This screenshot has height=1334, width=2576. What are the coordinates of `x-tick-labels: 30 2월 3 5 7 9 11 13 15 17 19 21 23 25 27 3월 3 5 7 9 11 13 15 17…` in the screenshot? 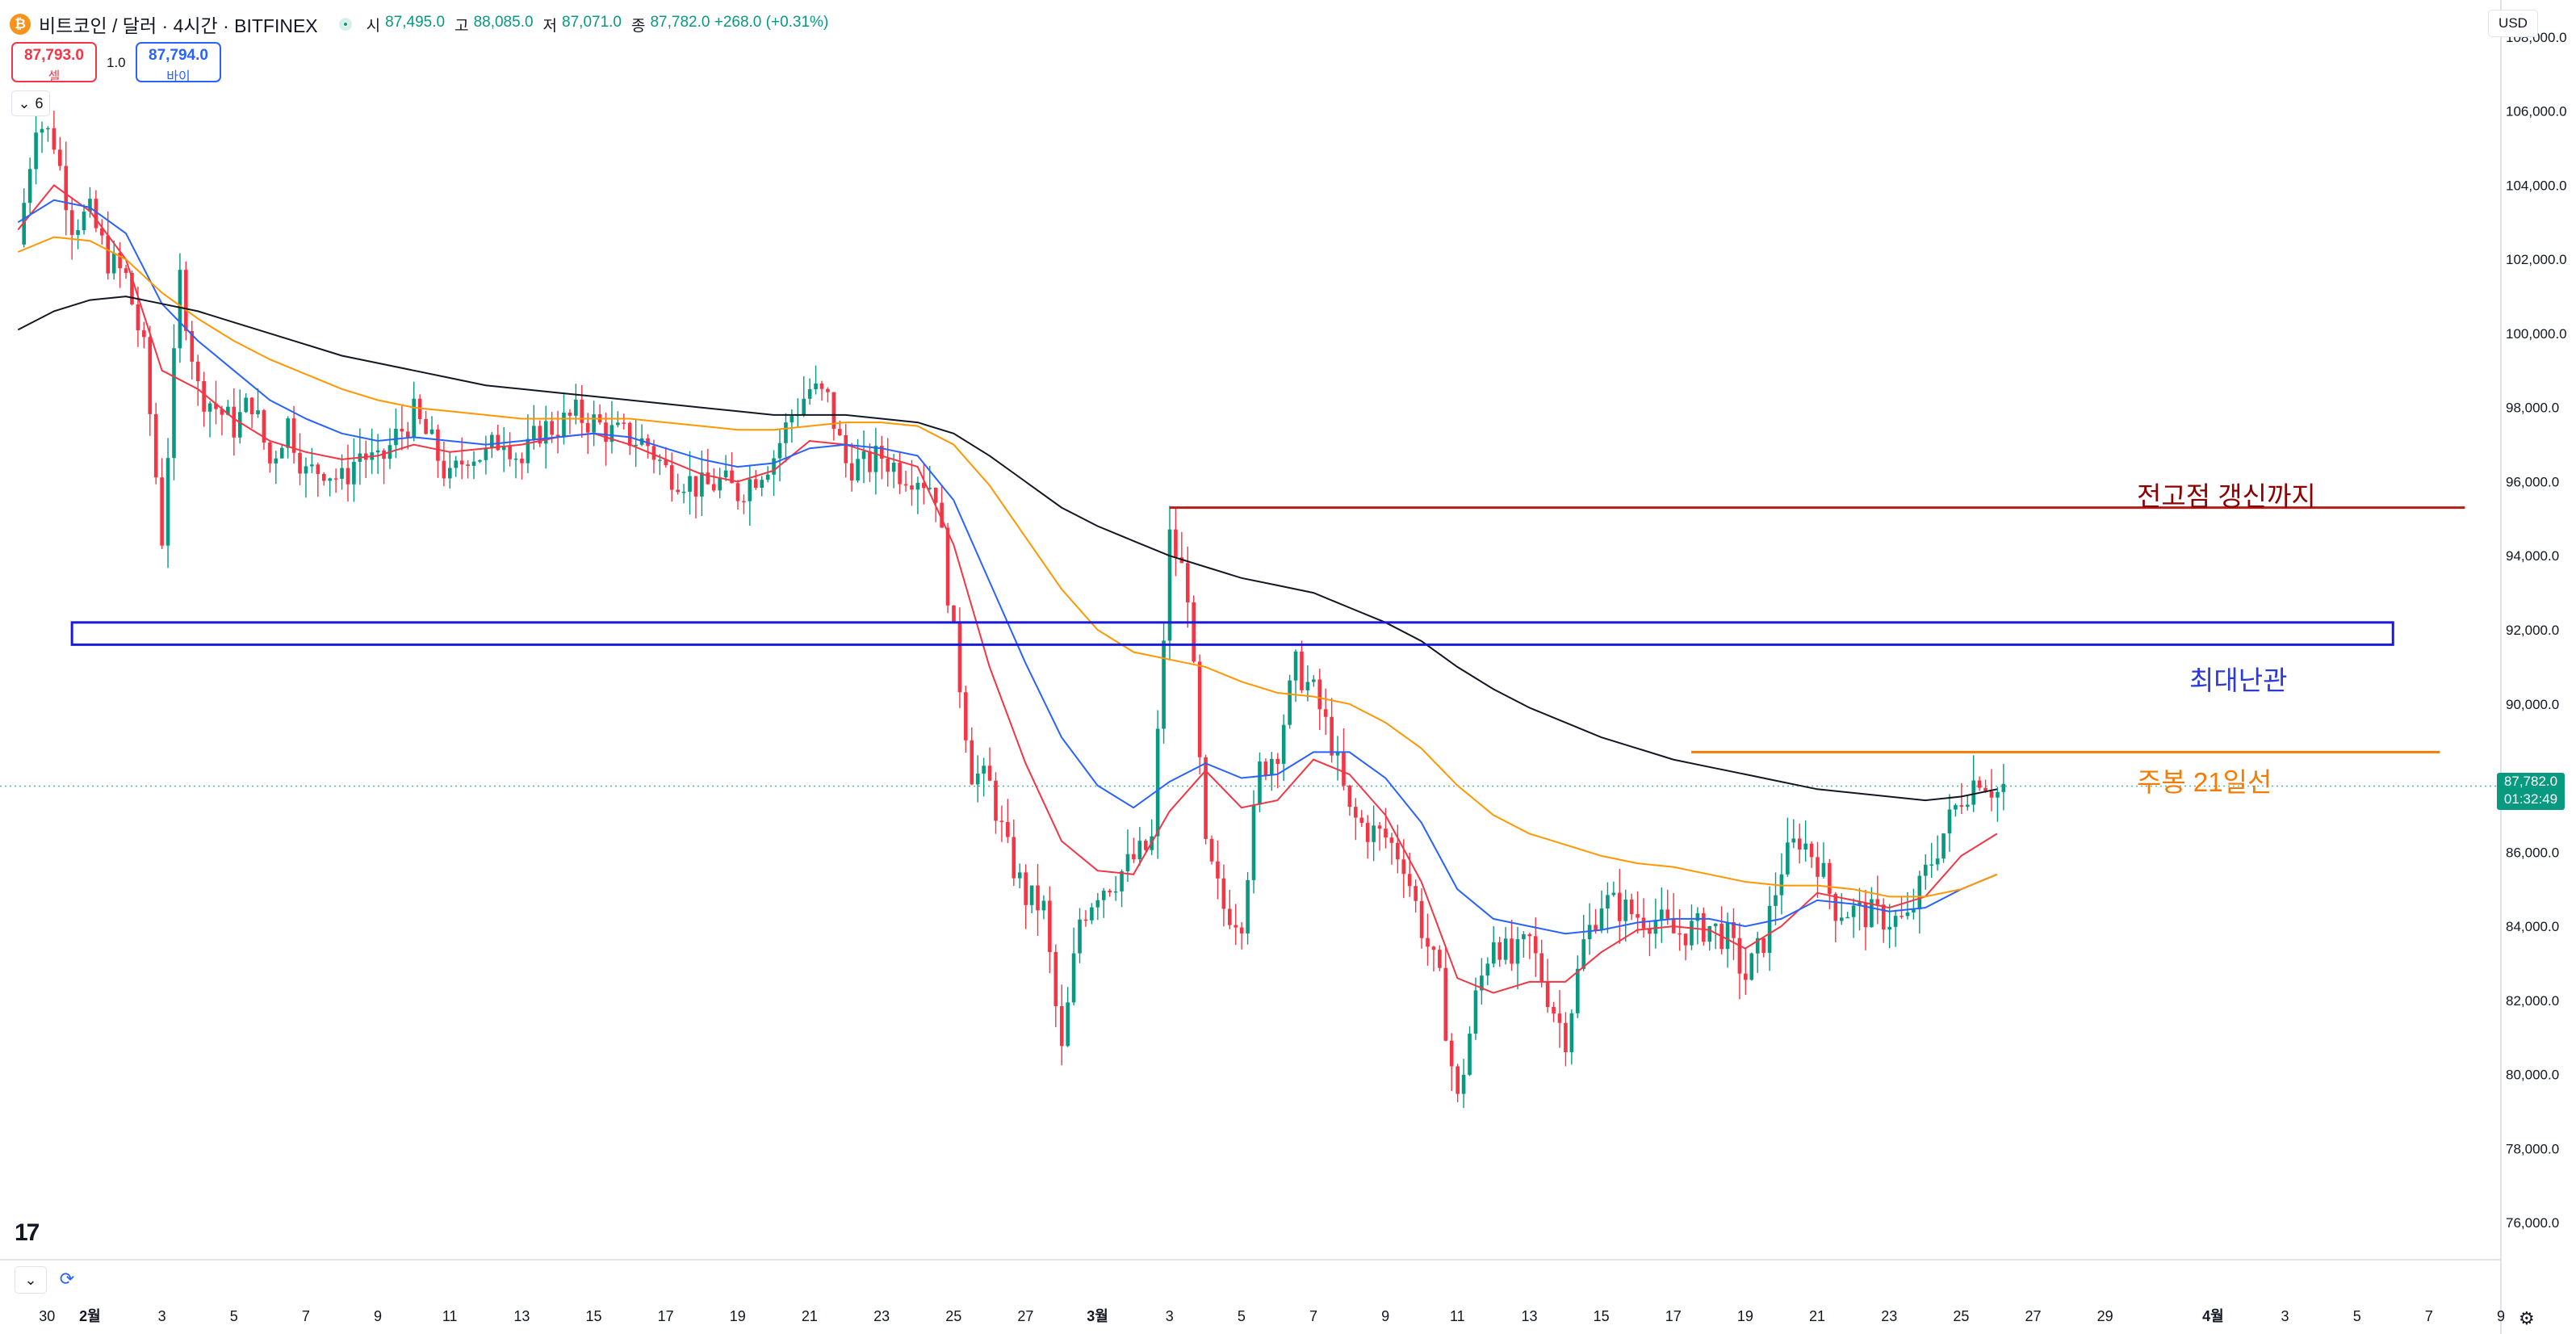 It's located at (1272, 1316).